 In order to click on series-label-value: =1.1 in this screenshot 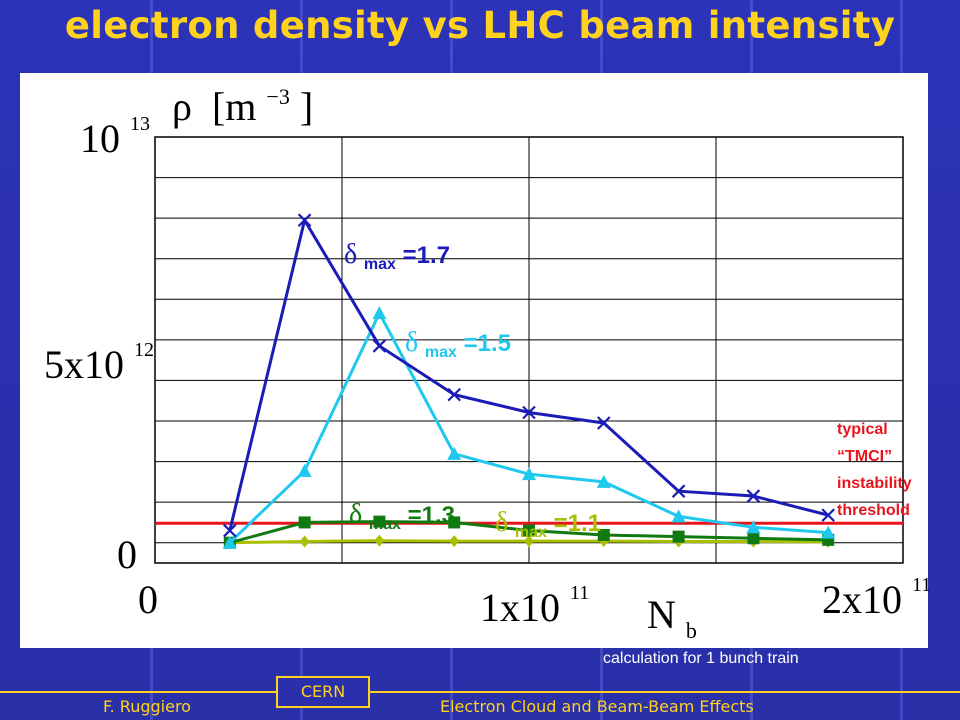, I will do `click(577, 523)`.